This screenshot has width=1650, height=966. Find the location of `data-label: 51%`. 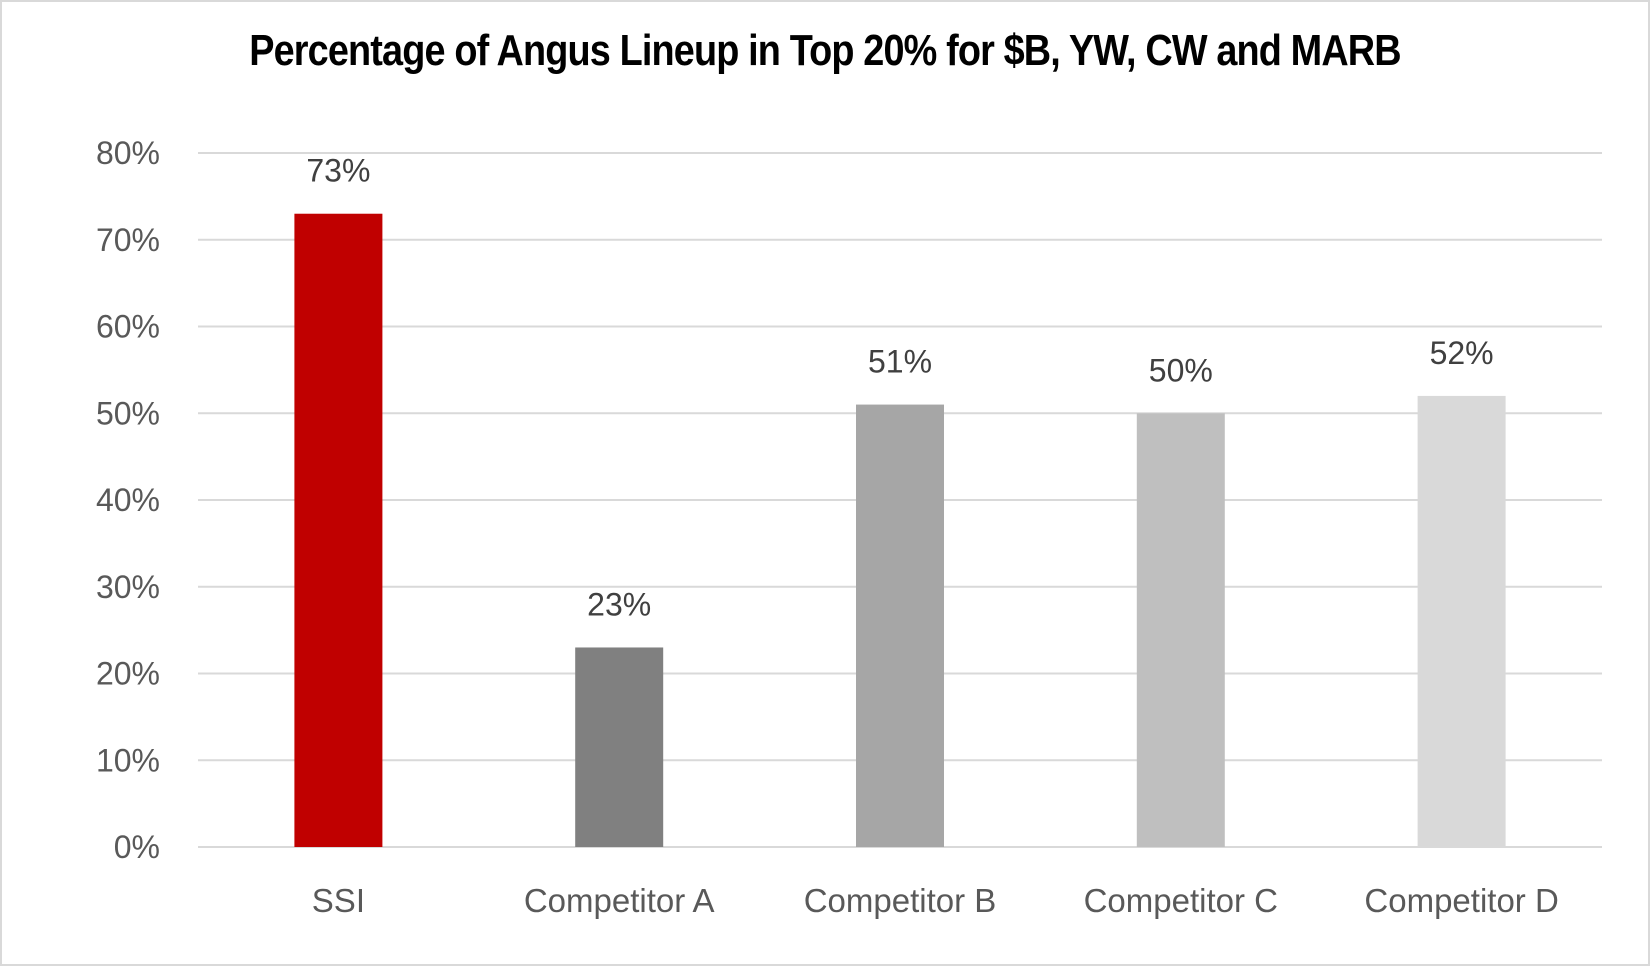

data-label: 51% is located at coordinates (900, 362).